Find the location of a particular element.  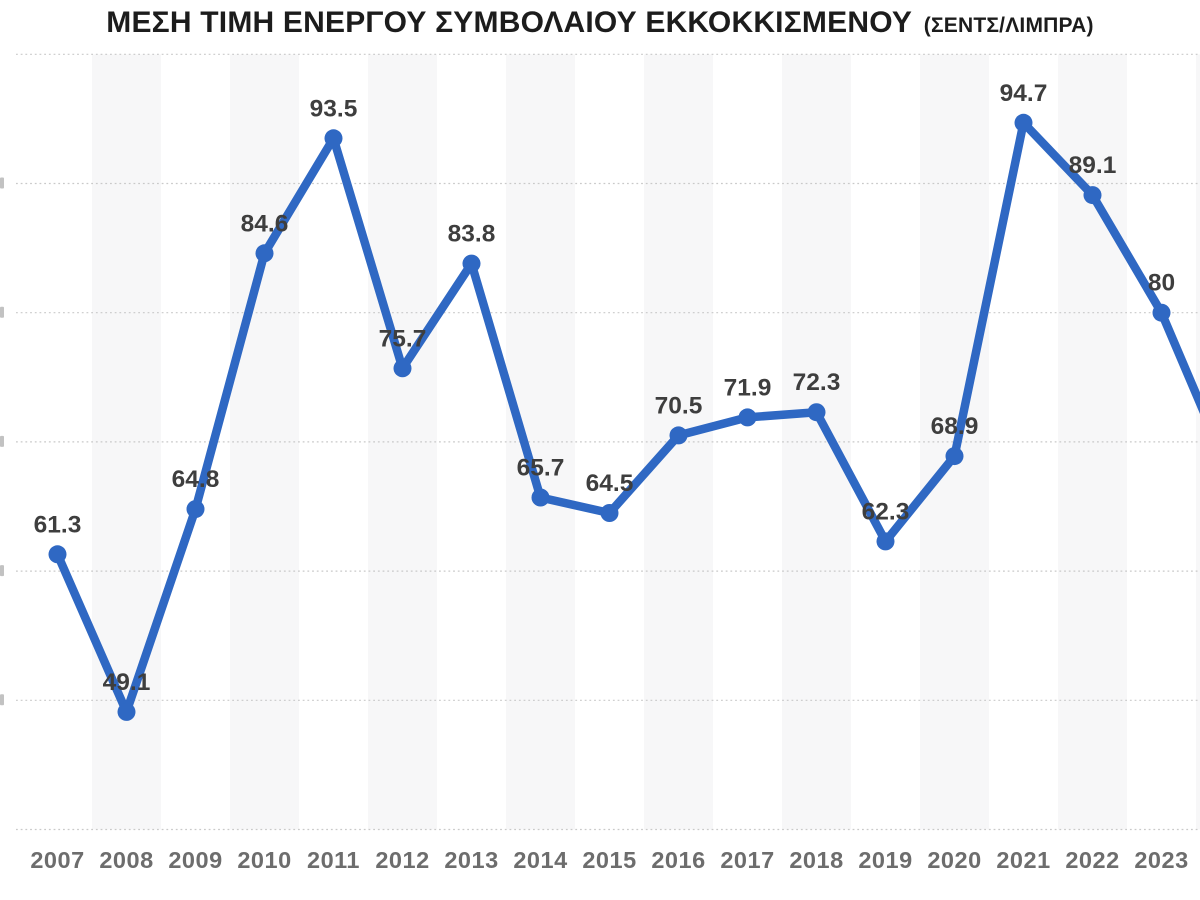

value-label-2008: 49.1 is located at coordinates (127, 682).